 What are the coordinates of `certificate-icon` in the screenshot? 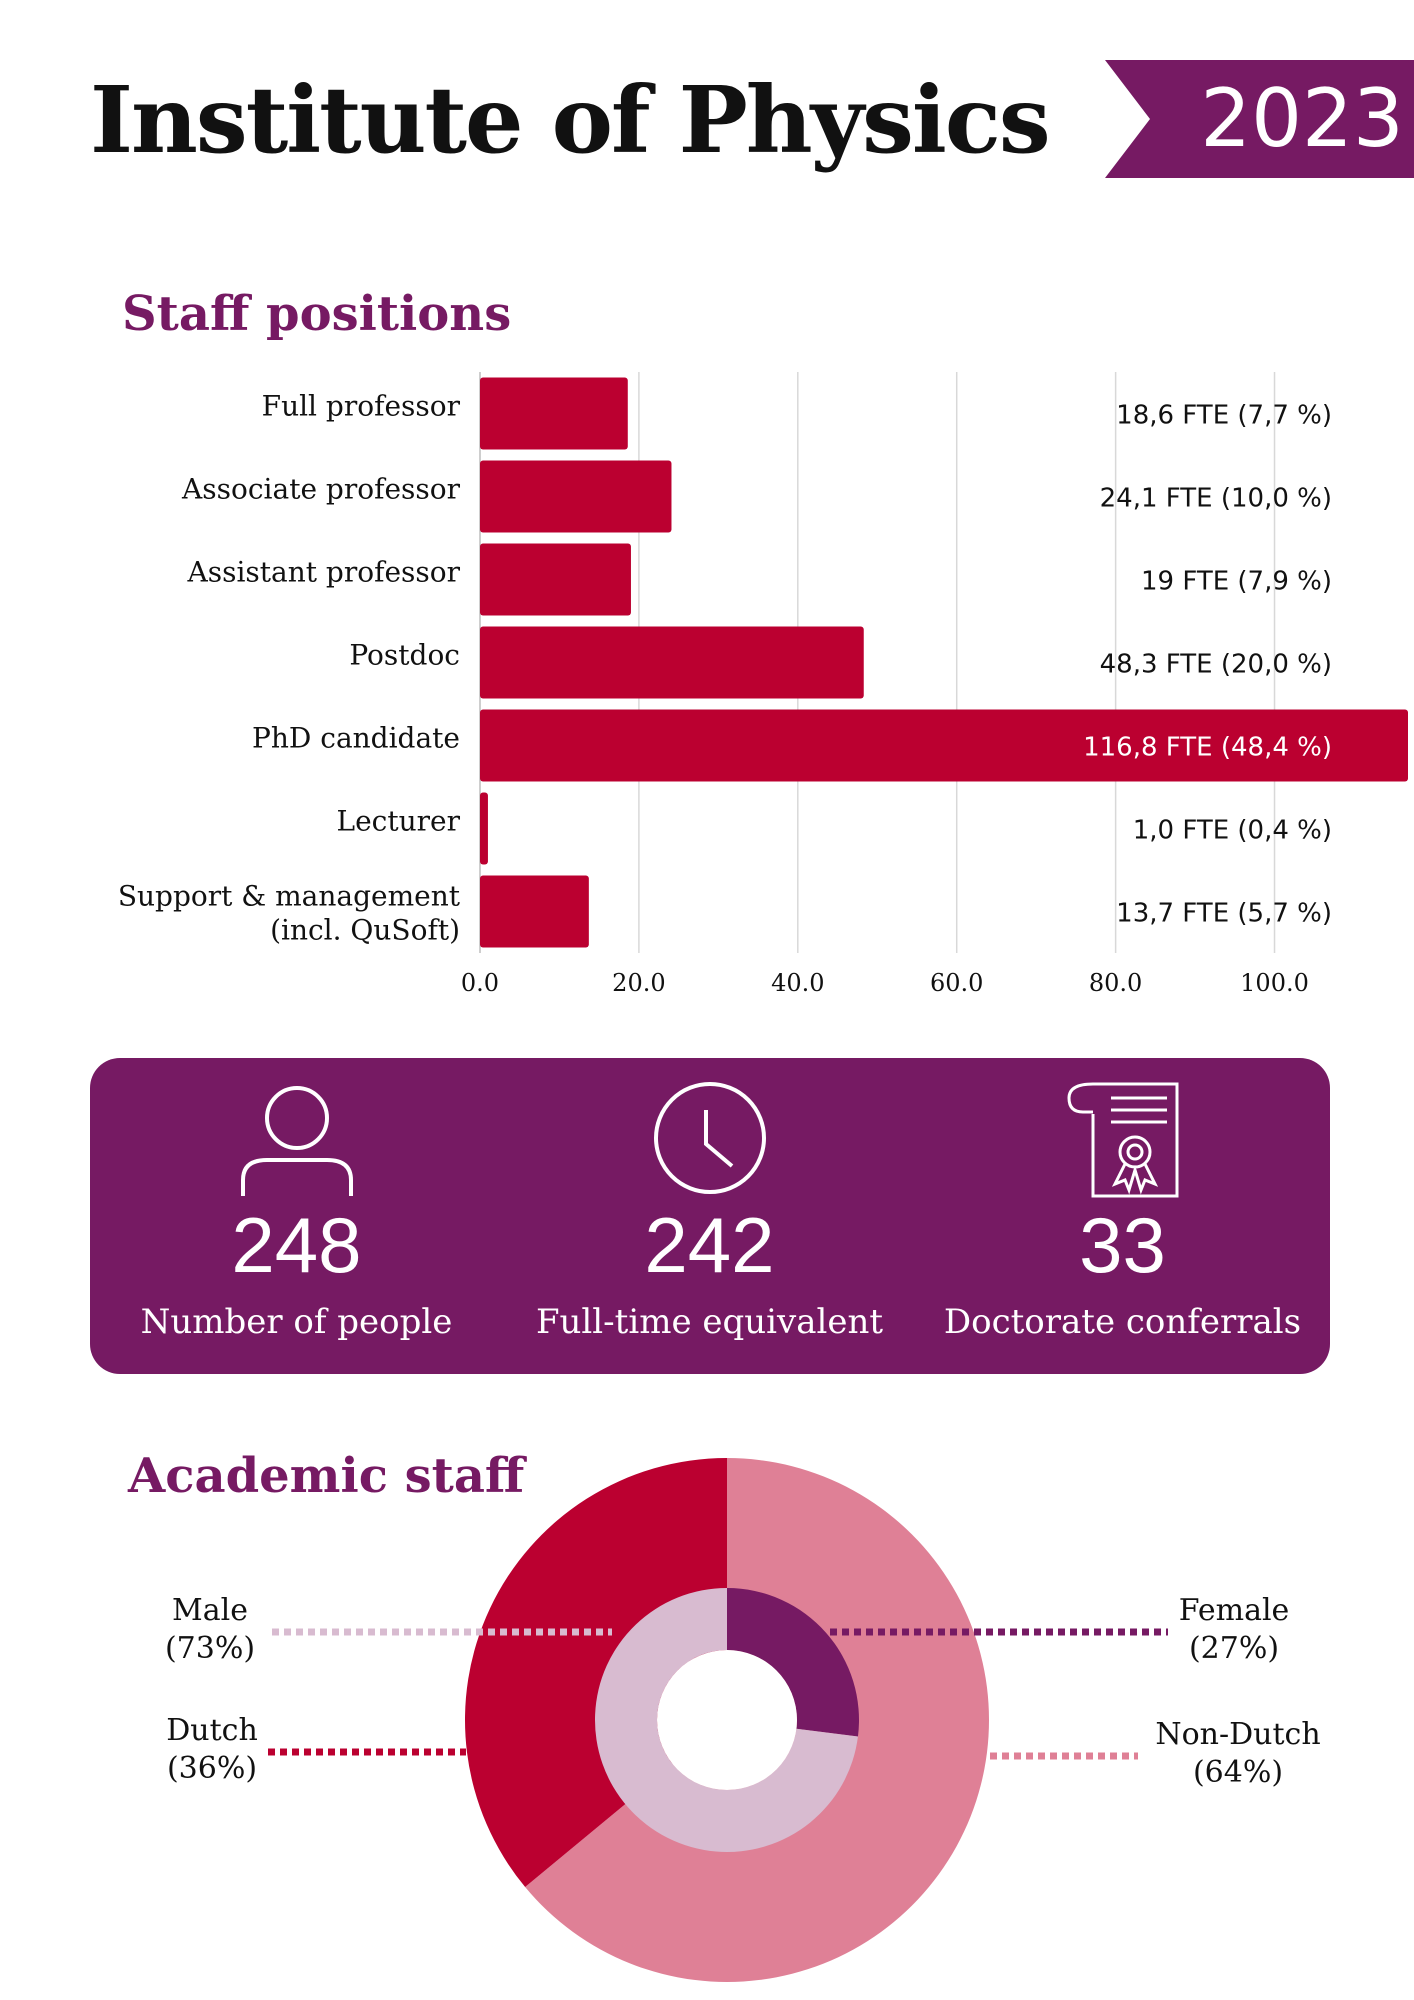 It's located at (1122, 1140).